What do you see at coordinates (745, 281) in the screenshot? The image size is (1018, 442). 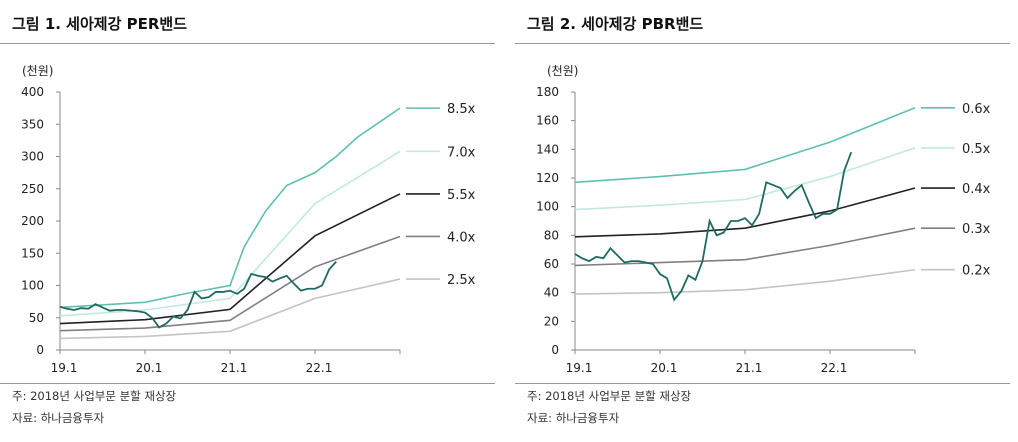 I see `band-line-0.2x` at bounding box center [745, 281].